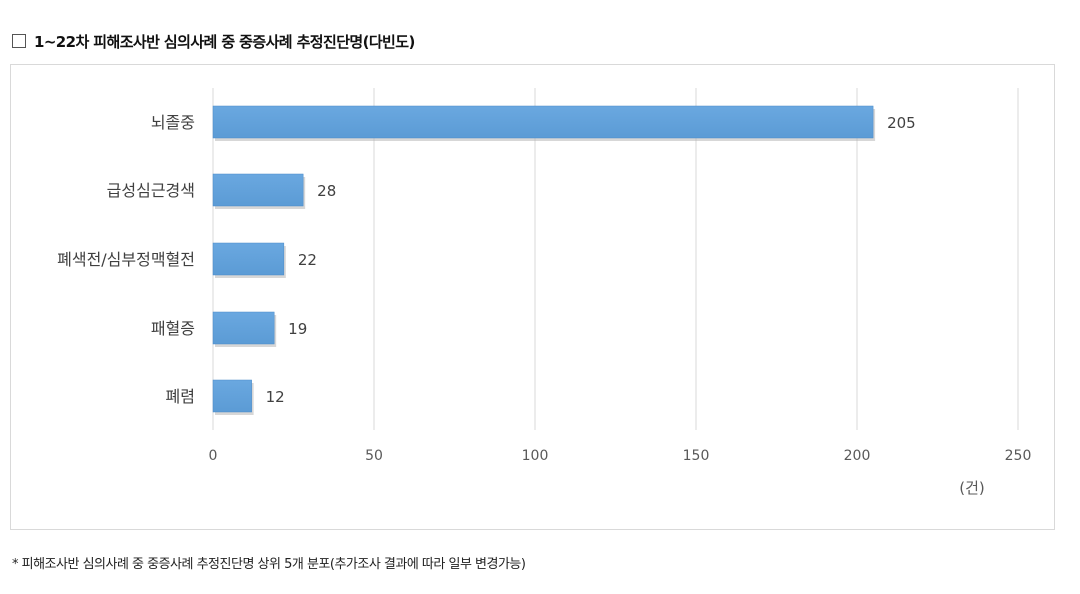  I want to click on category-label: 폐렴, so click(180, 396).